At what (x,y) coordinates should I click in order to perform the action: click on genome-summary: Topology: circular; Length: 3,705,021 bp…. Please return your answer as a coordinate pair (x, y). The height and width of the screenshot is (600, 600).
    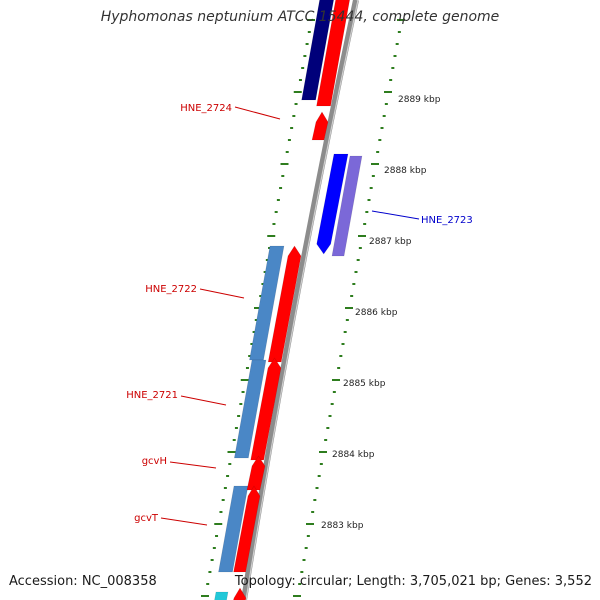
    Looking at the image, I should click on (413, 581).